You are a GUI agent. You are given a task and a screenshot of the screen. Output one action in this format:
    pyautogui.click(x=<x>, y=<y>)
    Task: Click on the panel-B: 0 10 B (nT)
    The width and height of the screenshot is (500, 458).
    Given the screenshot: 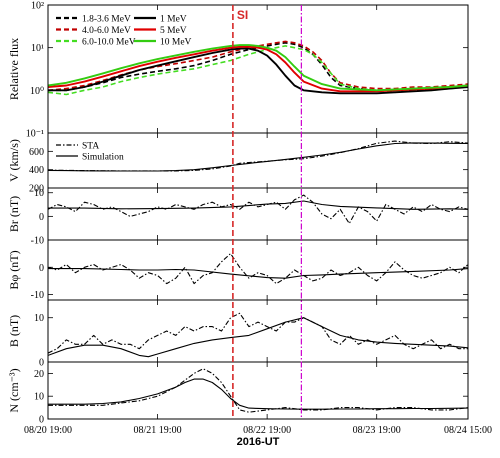 What is the action you would take?
    pyautogui.click(x=238, y=334)
    